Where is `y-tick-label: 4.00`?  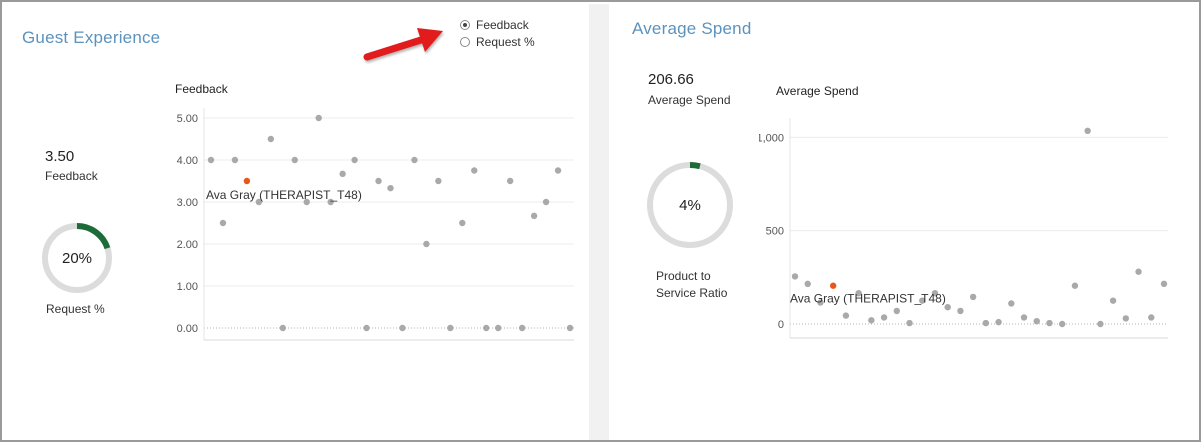
y-tick-label: 4.00 is located at coordinates (187, 161).